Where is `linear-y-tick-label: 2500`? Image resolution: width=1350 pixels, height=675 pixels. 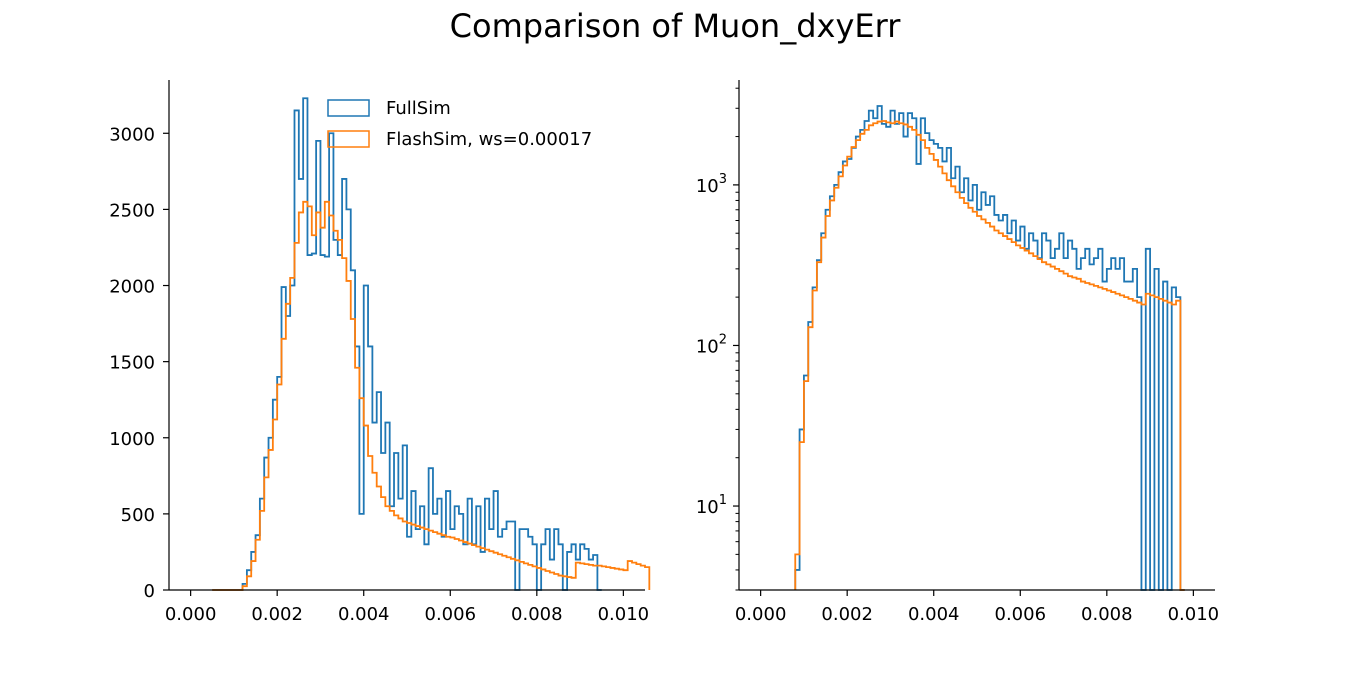
linear-y-tick-label: 2500 is located at coordinates (132, 210).